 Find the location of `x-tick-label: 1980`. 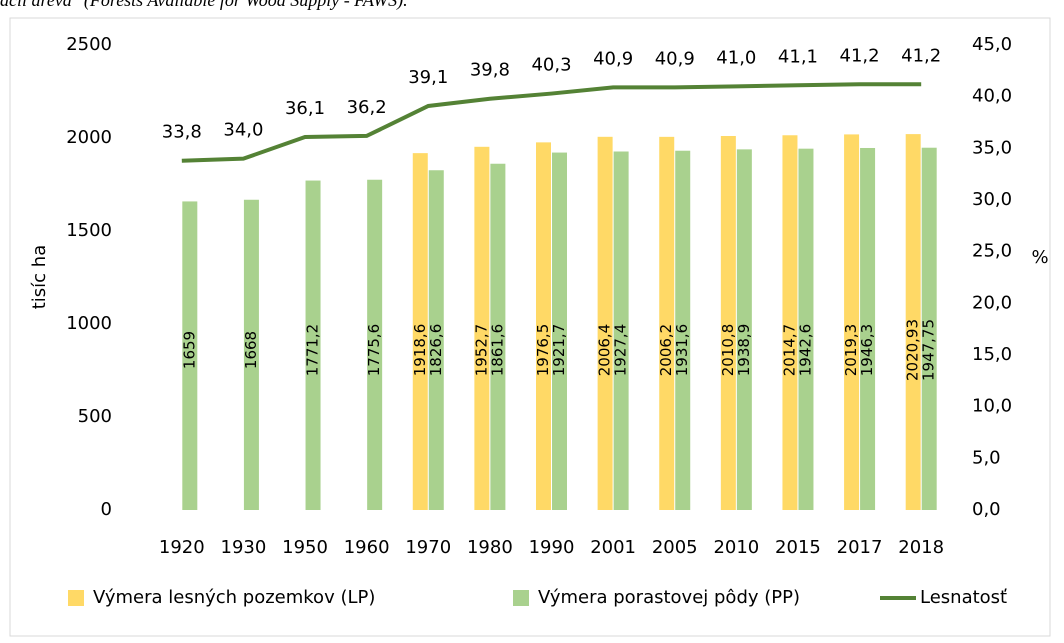

x-tick-label: 1980 is located at coordinates (490, 547).